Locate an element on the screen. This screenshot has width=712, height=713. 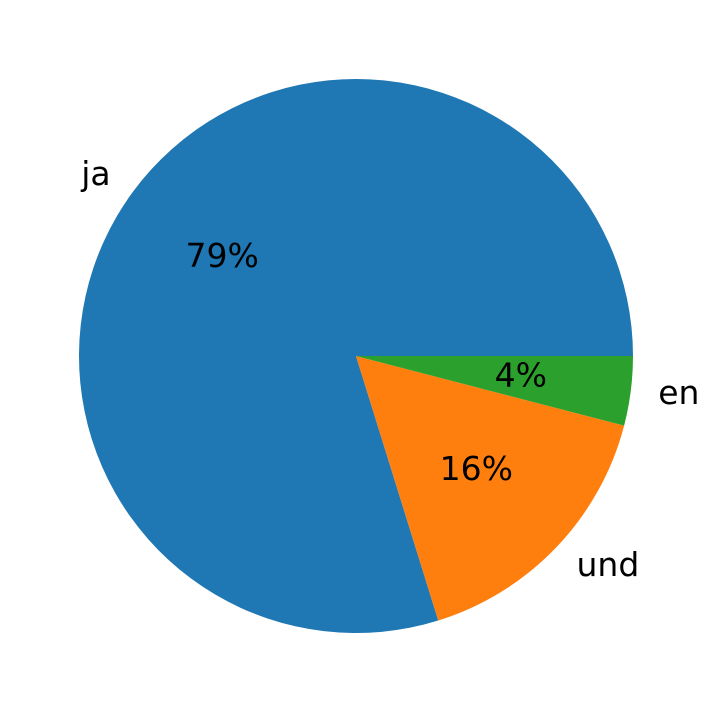
percent-label: 79% is located at coordinates (221, 255).